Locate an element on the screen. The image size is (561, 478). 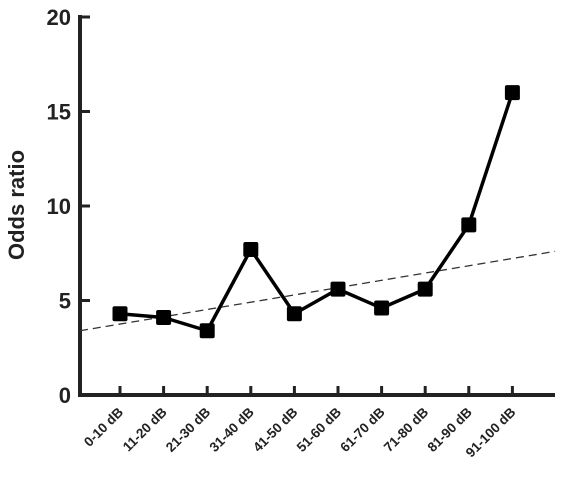
y-axis-ticks: 0 5 10 15 20 is located at coordinates (68, 206).